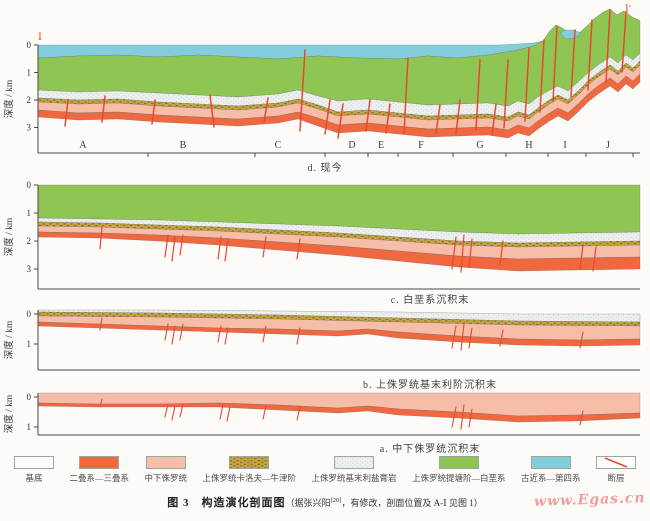  What do you see at coordinates (34, 470) in the screenshot?
I see `legend-item: 基底` at bounding box center [34, 470].